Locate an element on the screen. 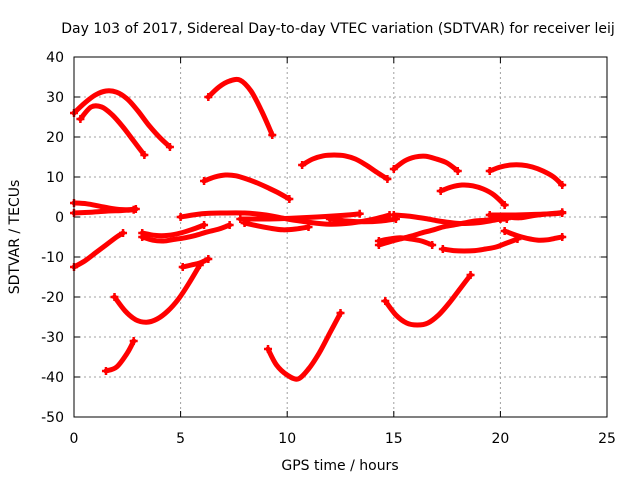 This screenshot has width=640, height=480. point-marker-arc-08-end is located at coordinates (229, 225).